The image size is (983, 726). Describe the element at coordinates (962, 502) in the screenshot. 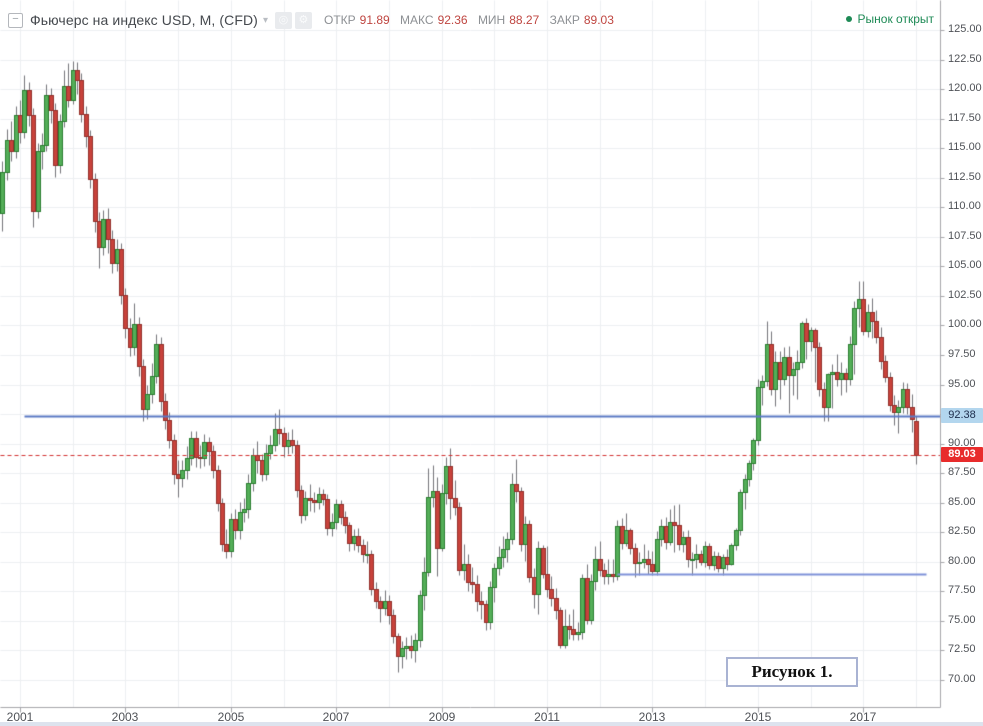

I see `price-tick-label: 85.00` at that location.